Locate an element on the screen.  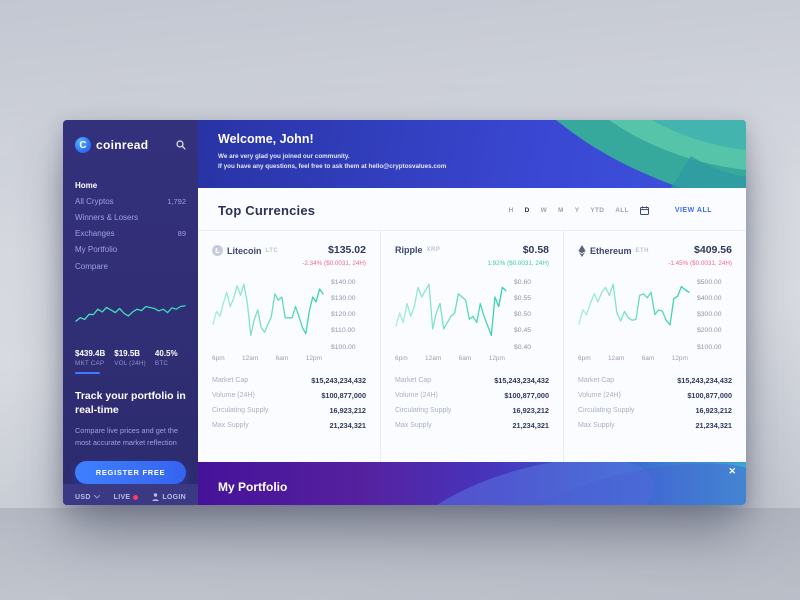
login-label: LOGIN is located at coordinates (174, 497).